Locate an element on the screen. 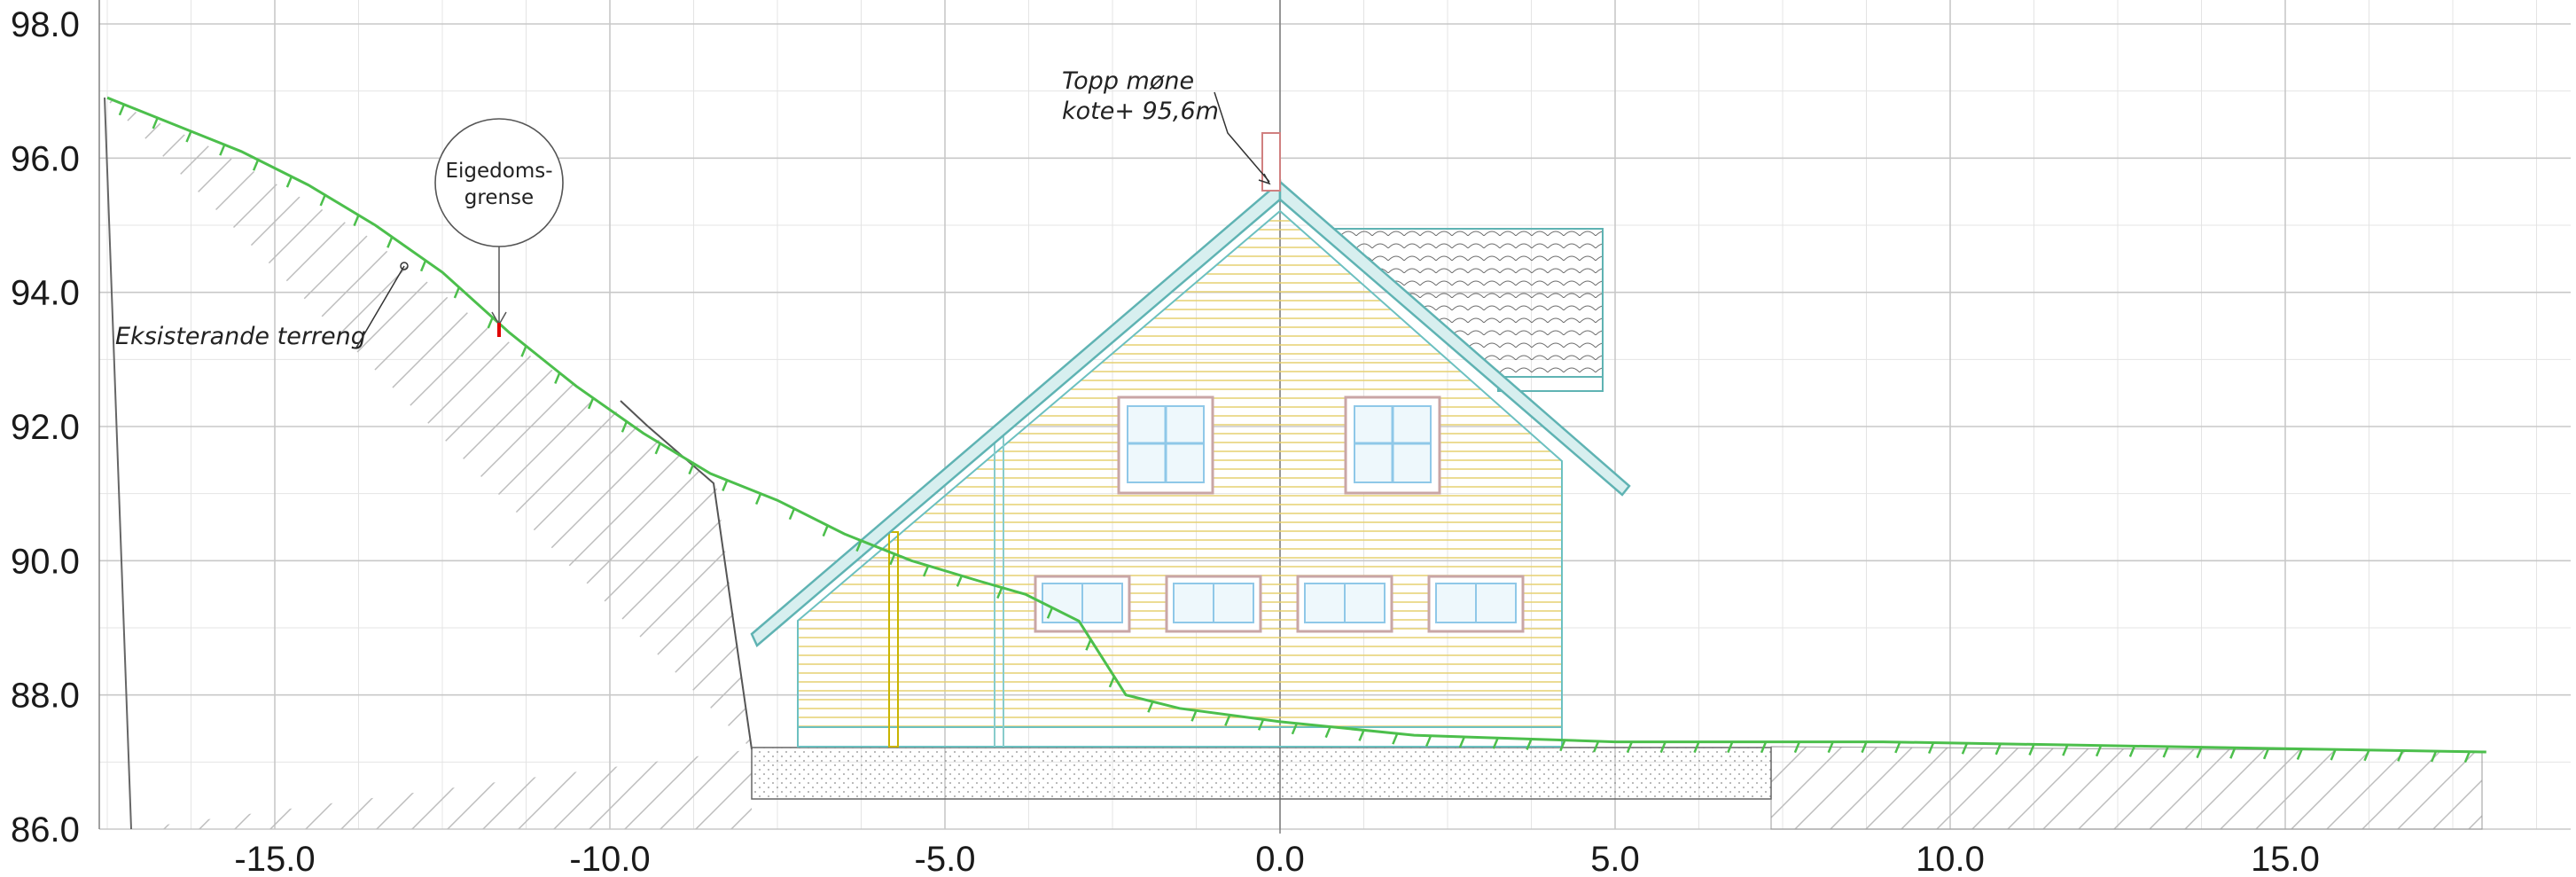 The image size is (2576, 877). y-tick-label: 86.0 is located at coordinates (45, 830).